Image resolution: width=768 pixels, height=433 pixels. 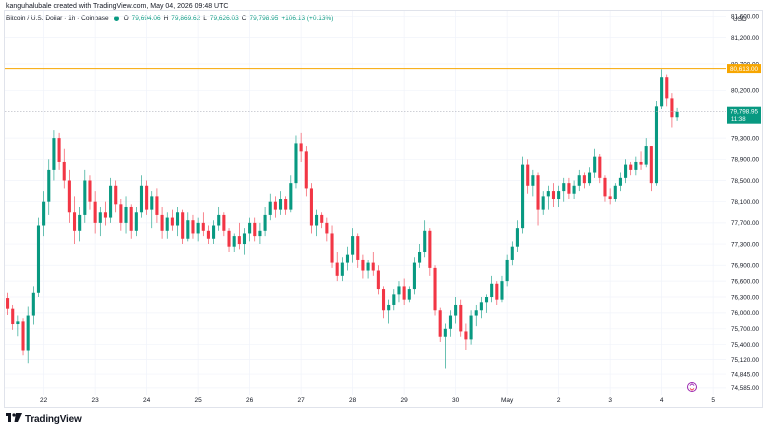 I want to click on y-tick-label: 74,845.00, so click(x=745, y=374).